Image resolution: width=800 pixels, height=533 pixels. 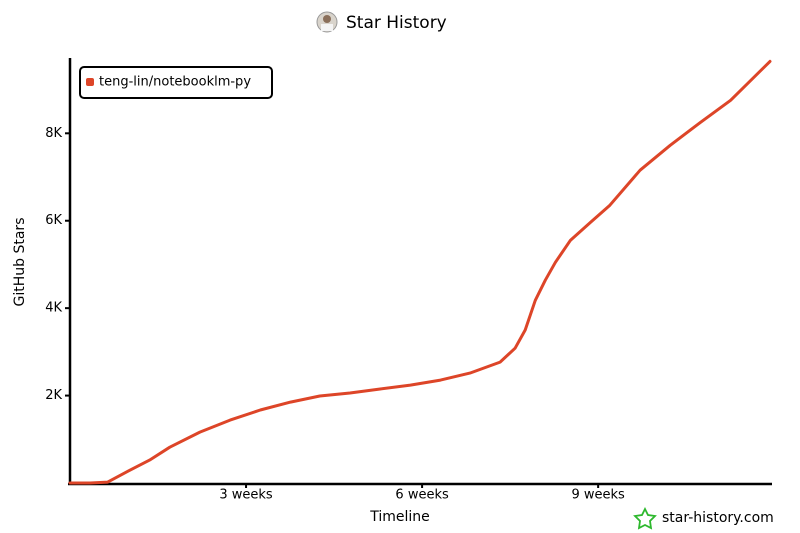 I want to click on legend: teng-lin/notebooklm-py, so click(x=176, y=82).